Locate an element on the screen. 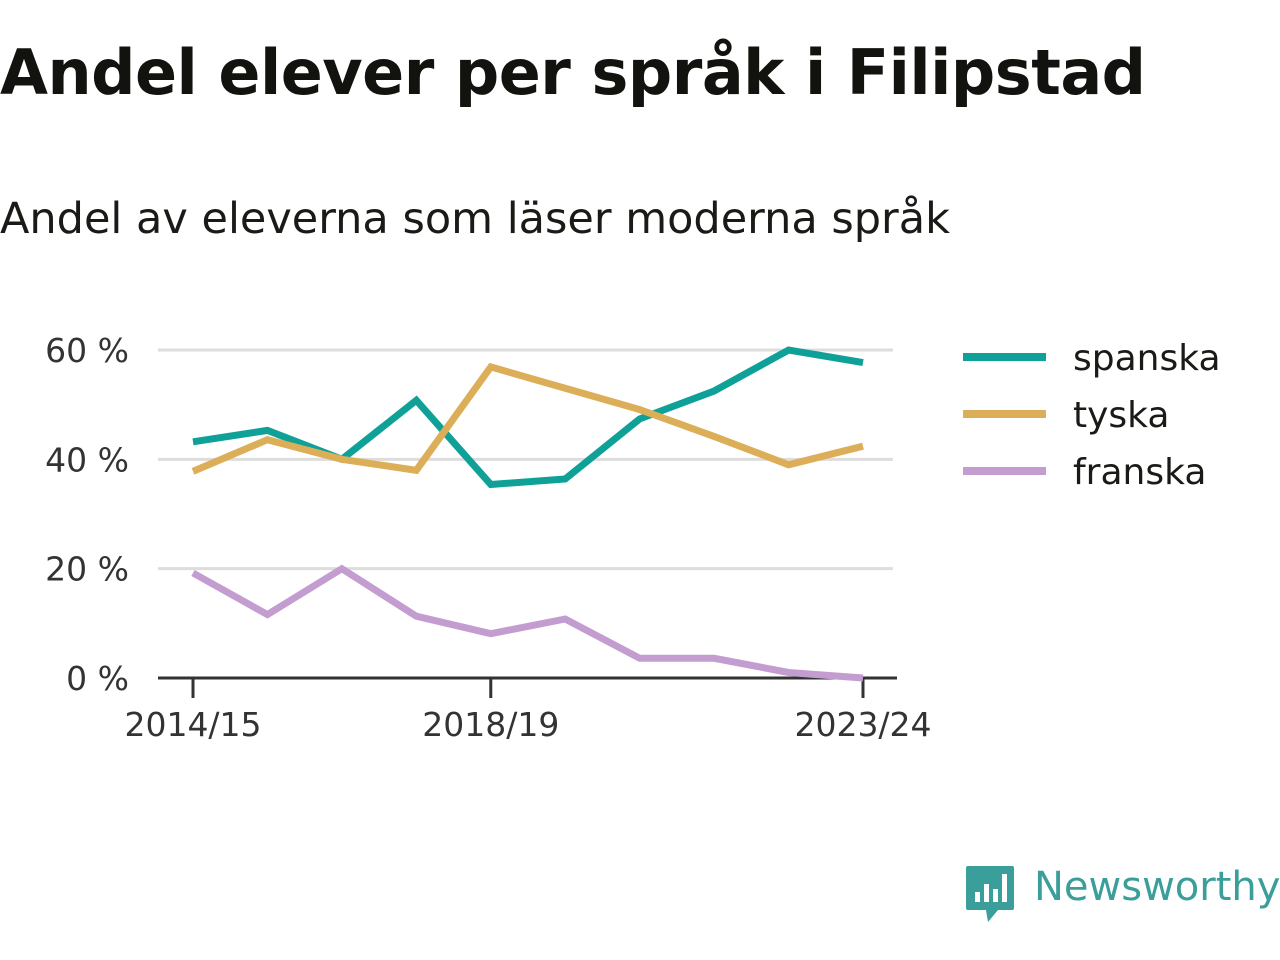  x-tick-label: 2018/19 is located at coordinates (490, 724).